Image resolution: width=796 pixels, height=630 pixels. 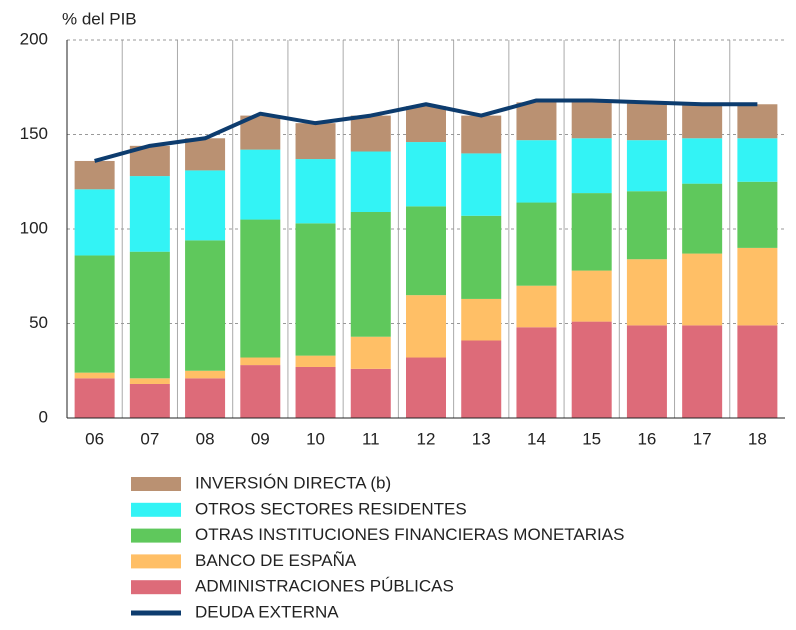 What do you see at coordinates (34, 38) in the screenshot?
I see `y-tick-label: 200` at bounding box center [34, 38].